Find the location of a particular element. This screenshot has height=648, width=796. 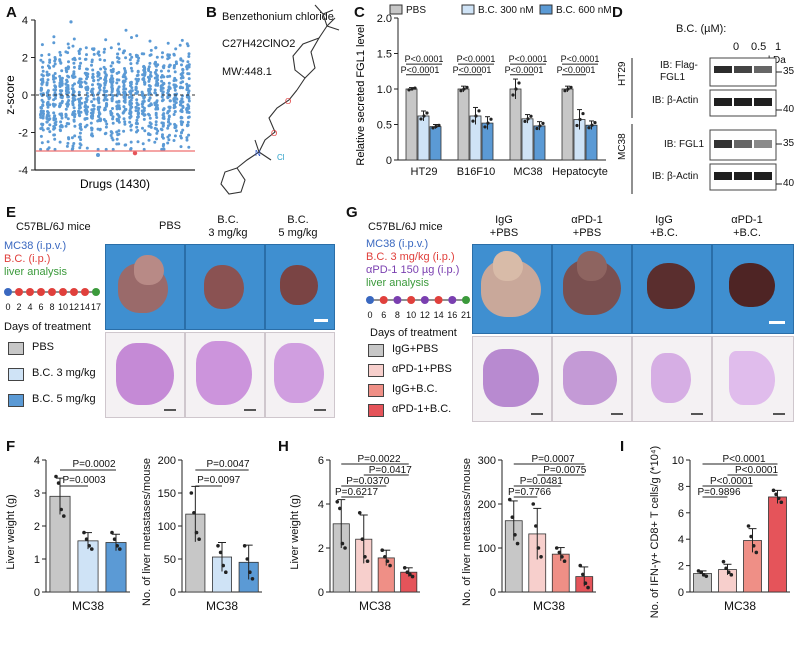

bar is located at coordinates (702, 583).